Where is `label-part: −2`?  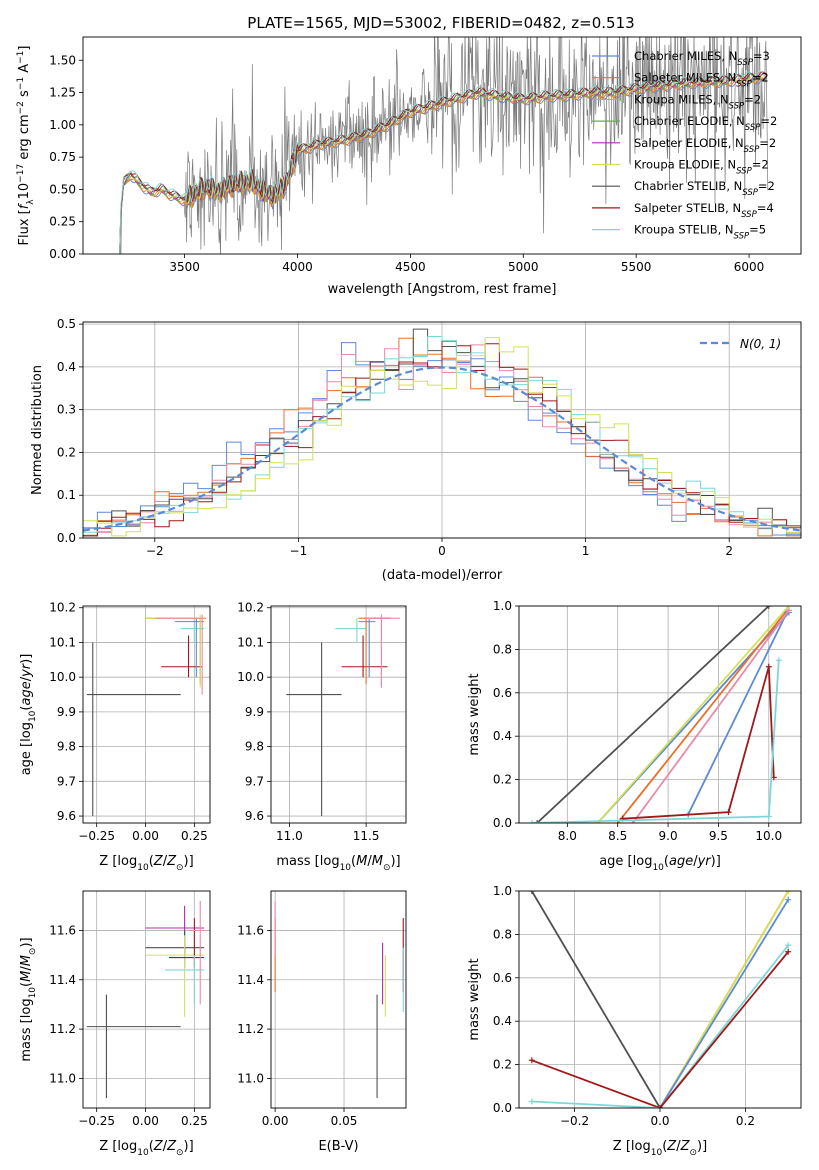
label-part: −2 is located at coordinates (21, 107).